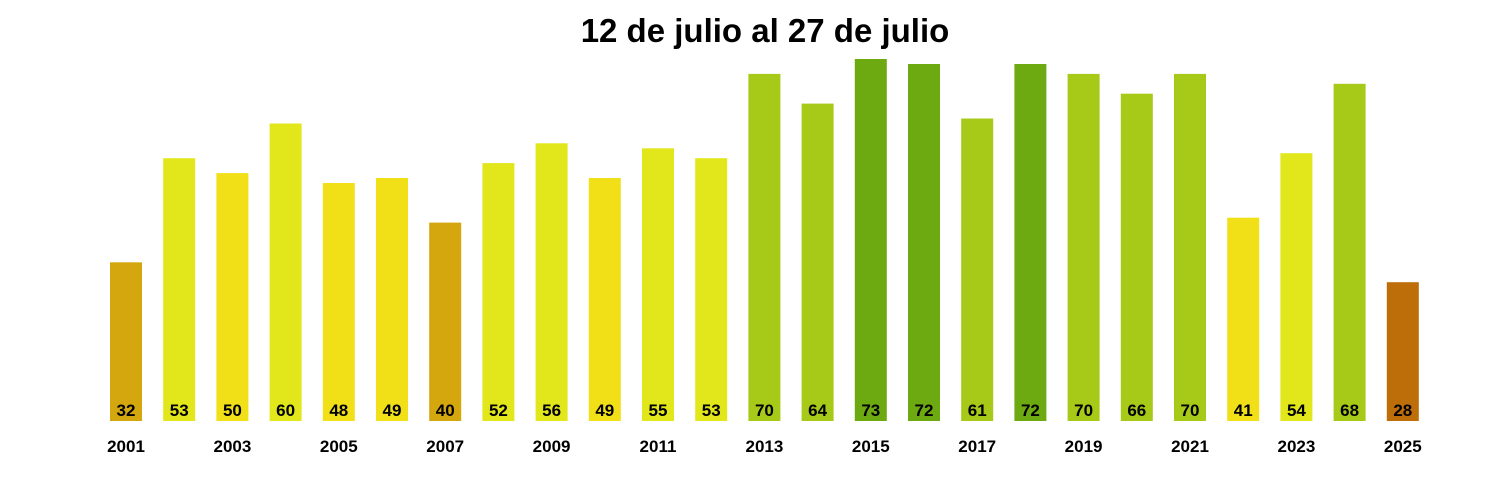 The image size is (1500, 500). What do you see at coordinates (392, 299) in the screenshot?
I see `bar-2006` at bounding box center [392, 299].